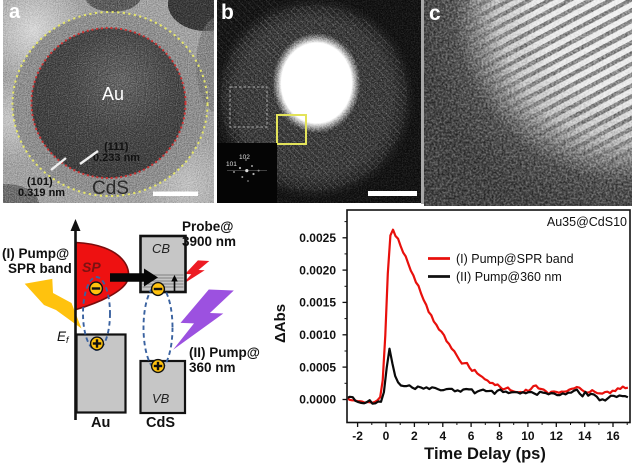 This screenshot has width=640, height=473. What do you see at coordinates (435, 13) in the screenshot?
I see `svg-text: c` at bounding box center [435, 13].